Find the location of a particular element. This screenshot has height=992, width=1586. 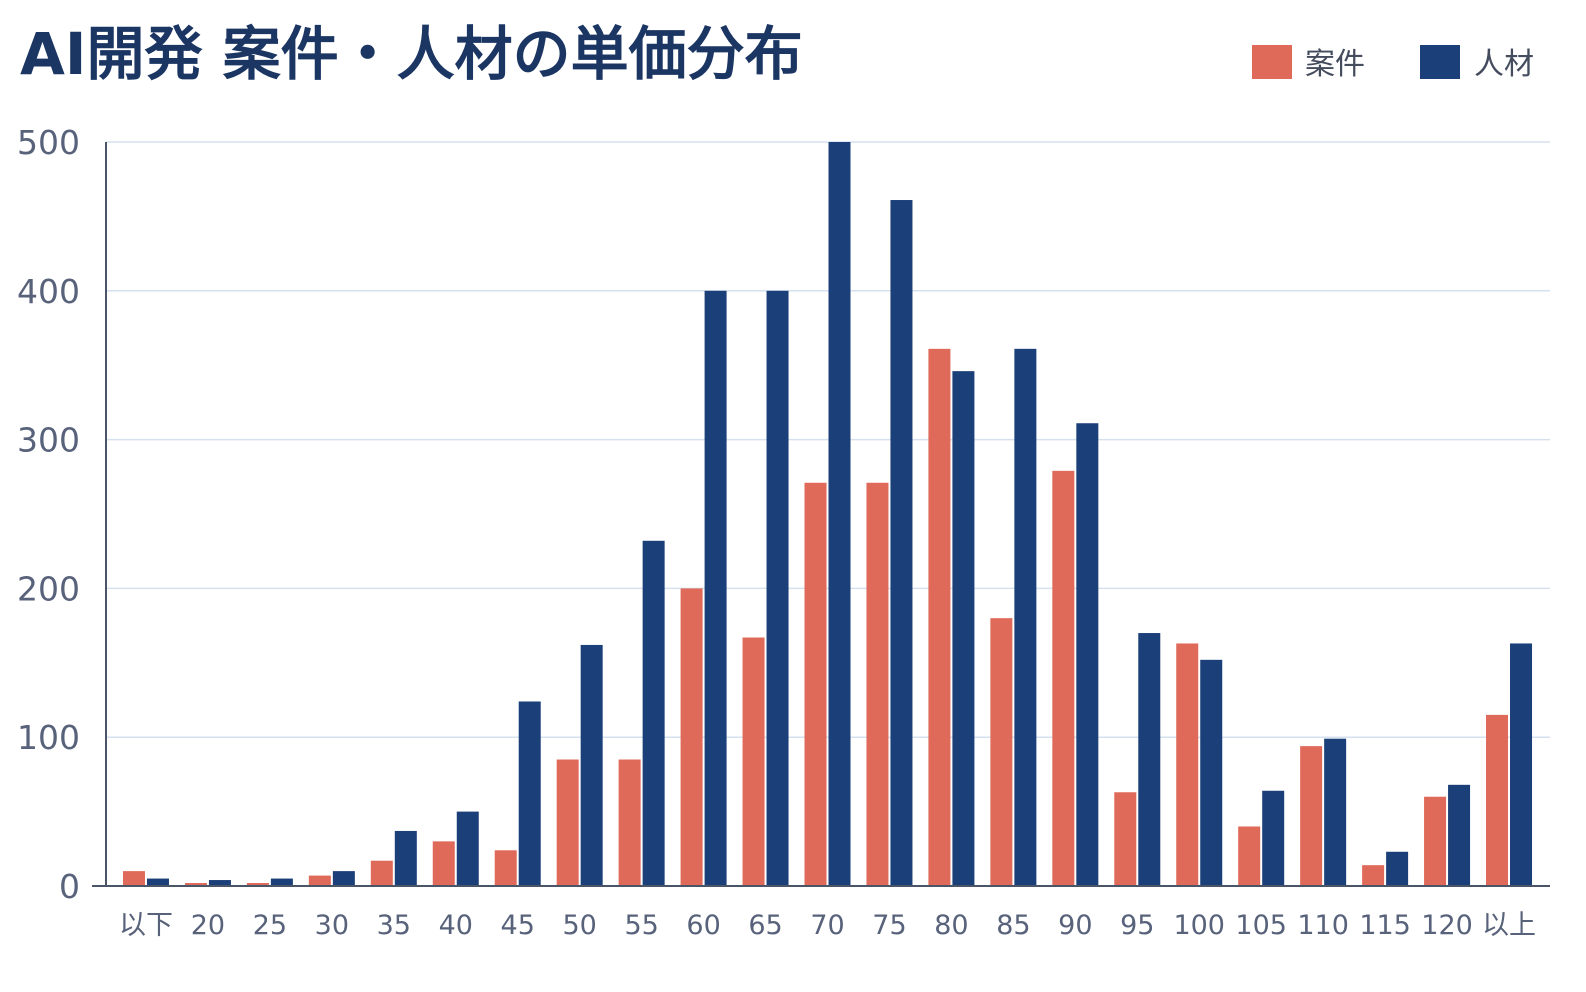

bar-人材-100 is located at coordinates (1211, 772).